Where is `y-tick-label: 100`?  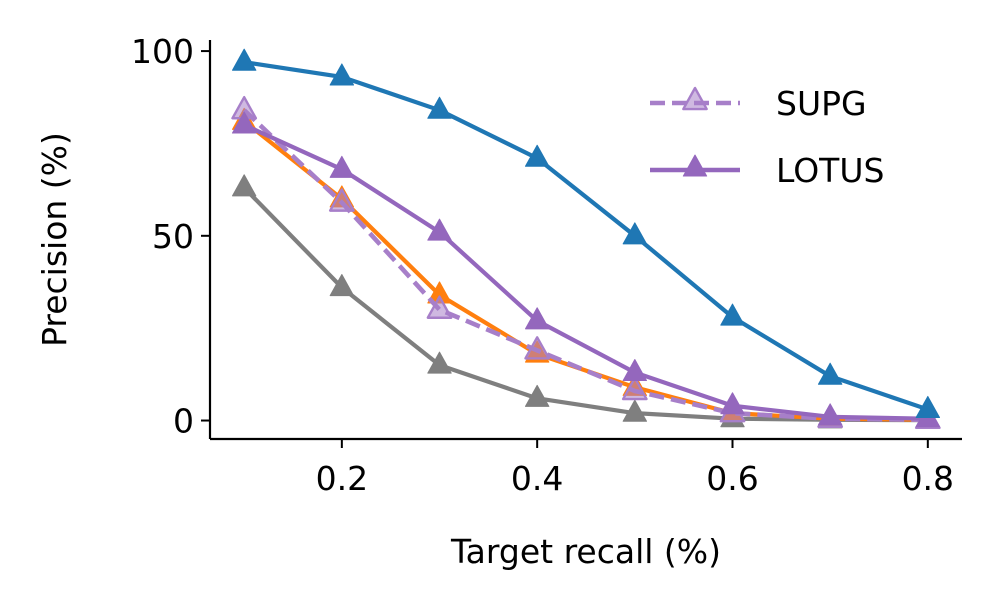
y-tick-label: 100 is located at coordinates (162, 51).